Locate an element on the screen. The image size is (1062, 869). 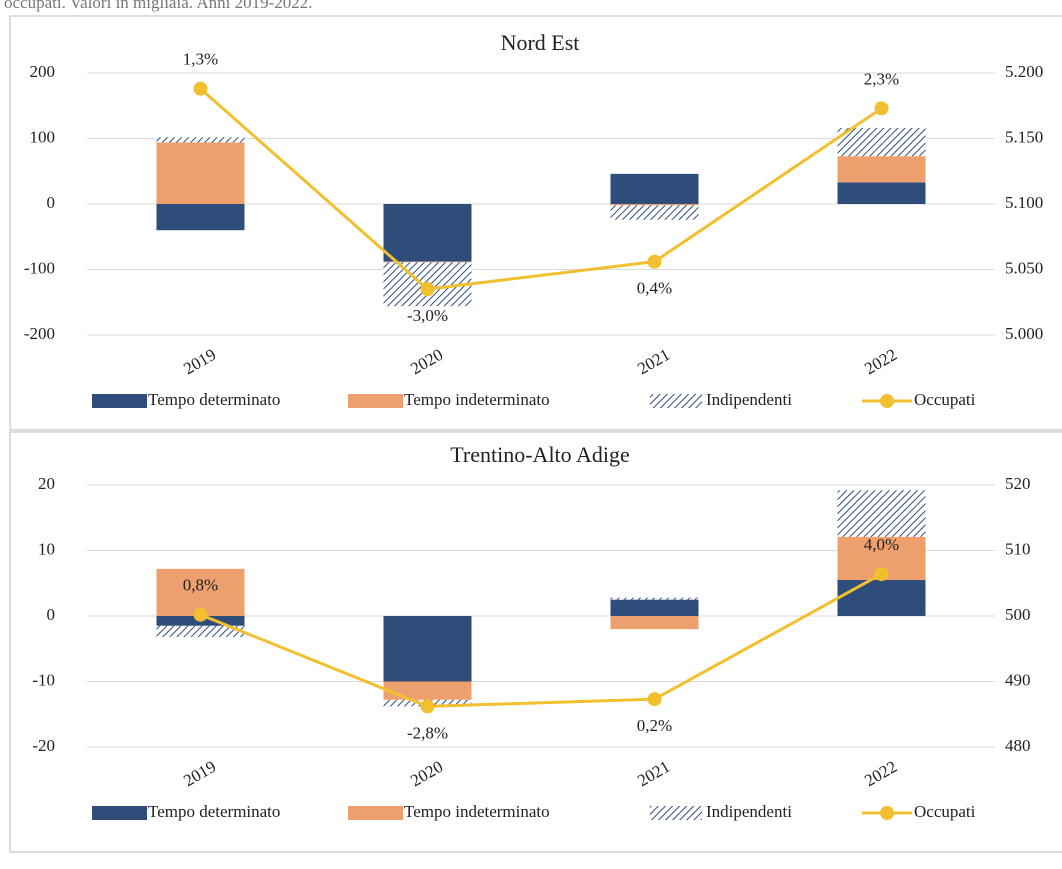
y2-tick-label: 510 is located at coordinates (1018, 548).